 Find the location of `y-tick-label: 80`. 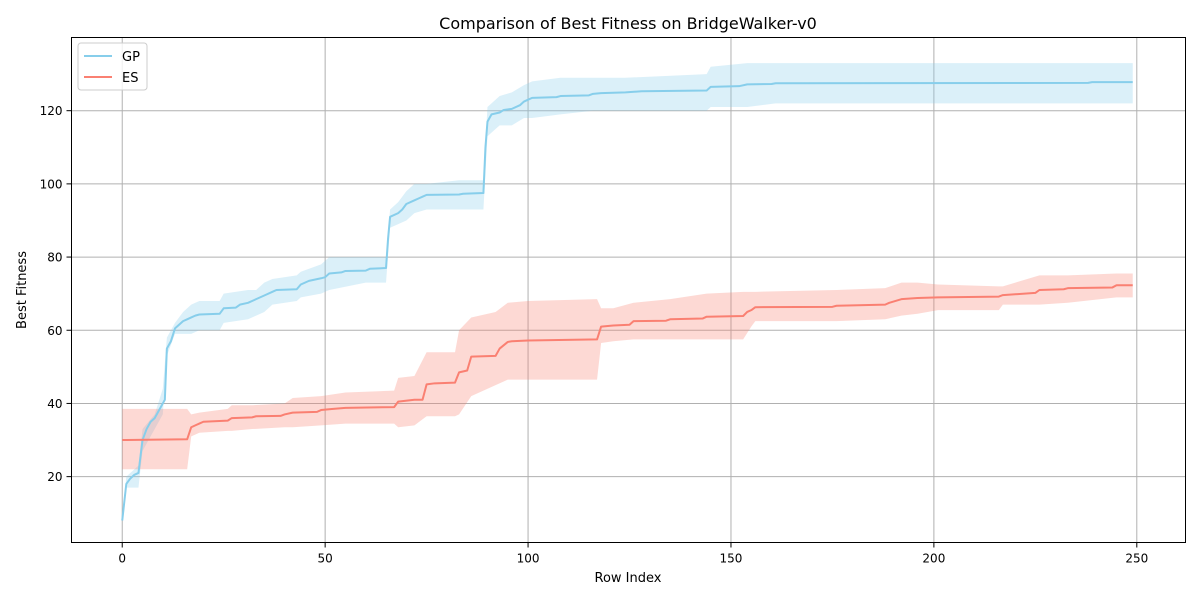

y-tick-label: 80 is located at coordinates (54, 258).